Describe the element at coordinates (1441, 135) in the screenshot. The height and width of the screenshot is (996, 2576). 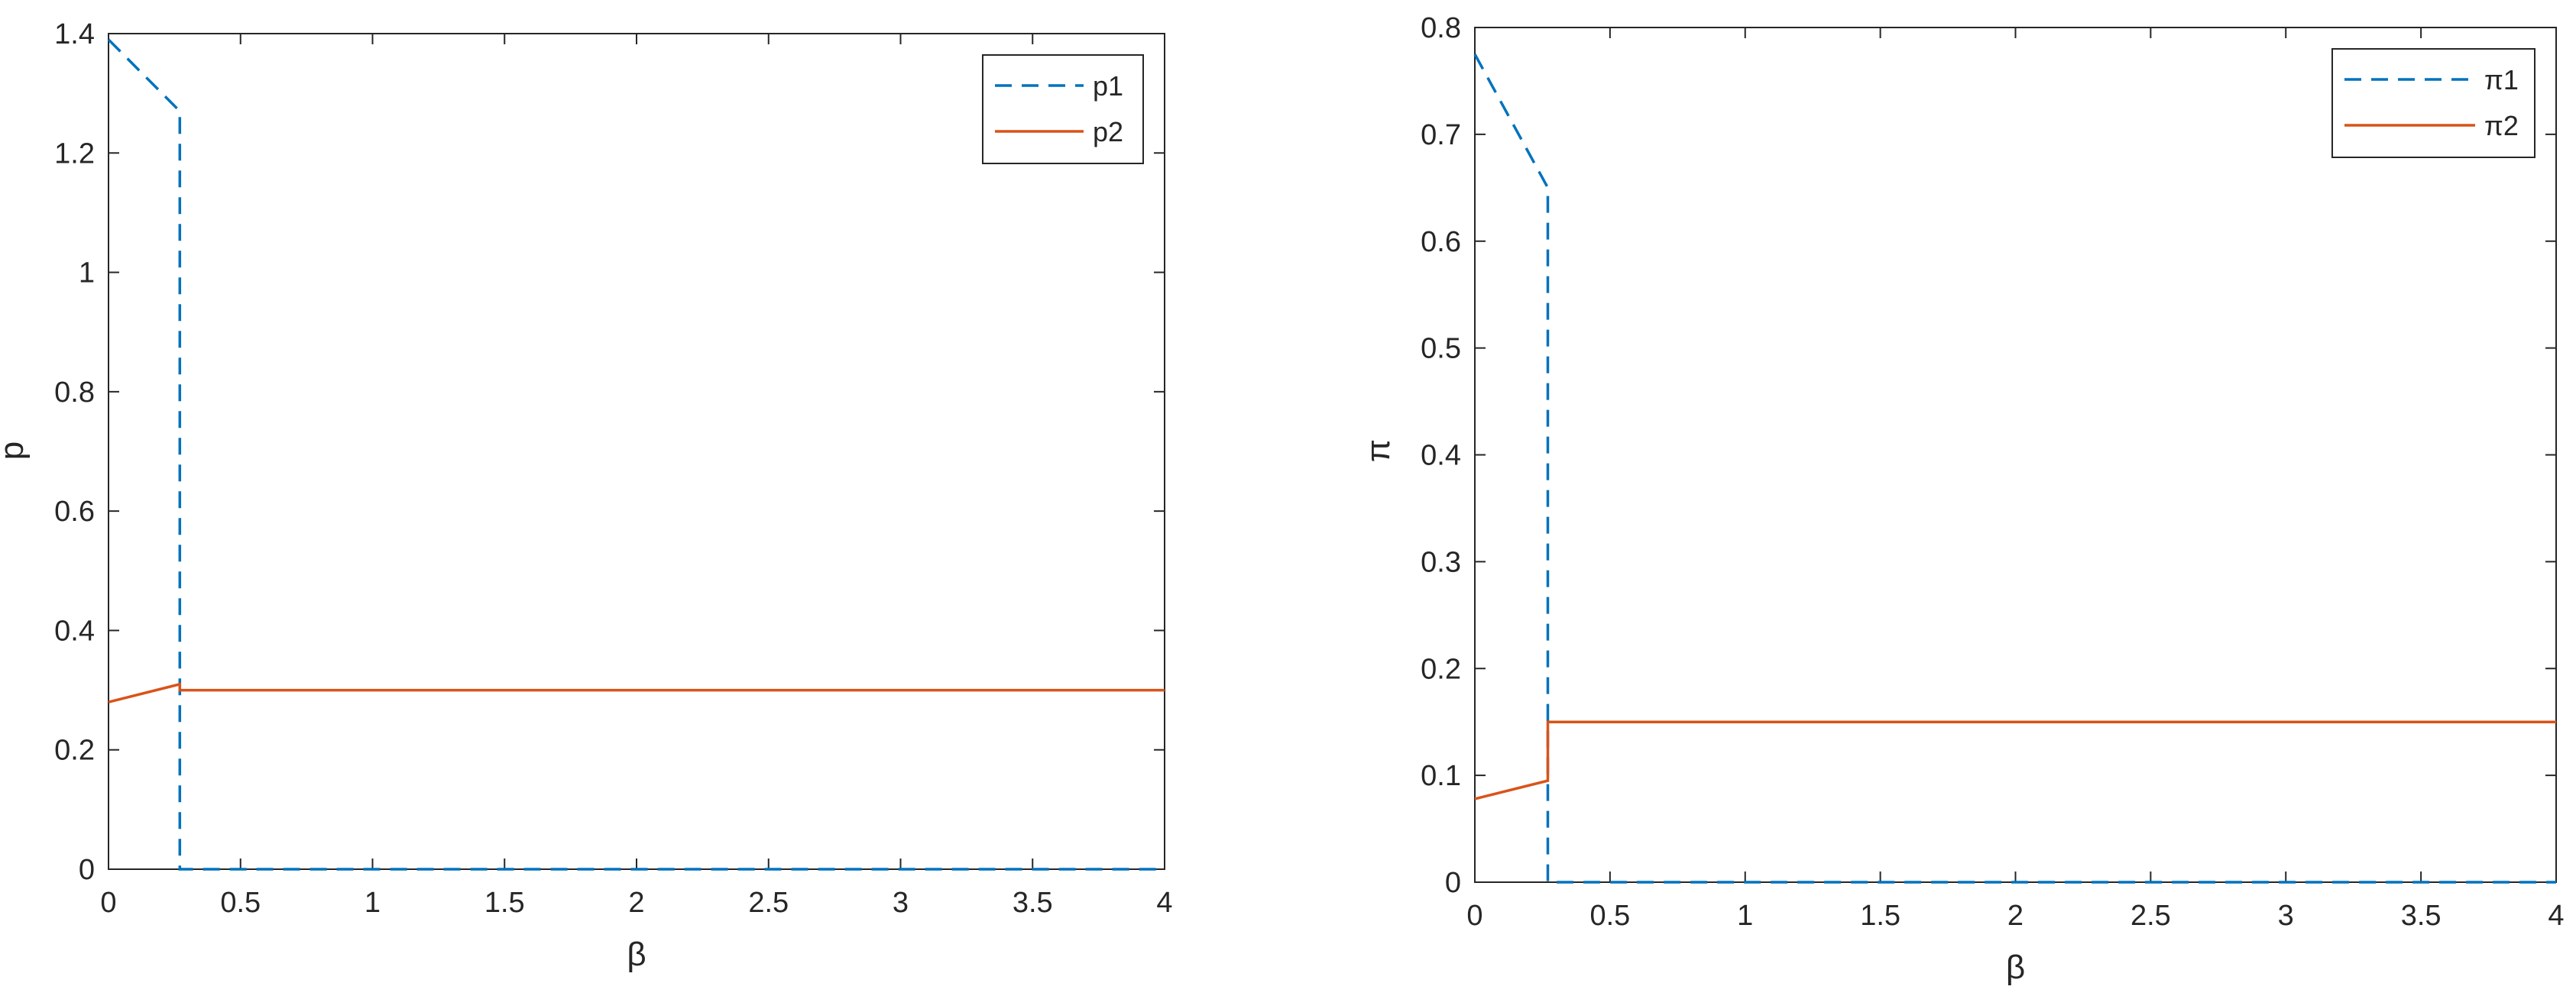
I see `y-tick-label: 0.7` at that location.